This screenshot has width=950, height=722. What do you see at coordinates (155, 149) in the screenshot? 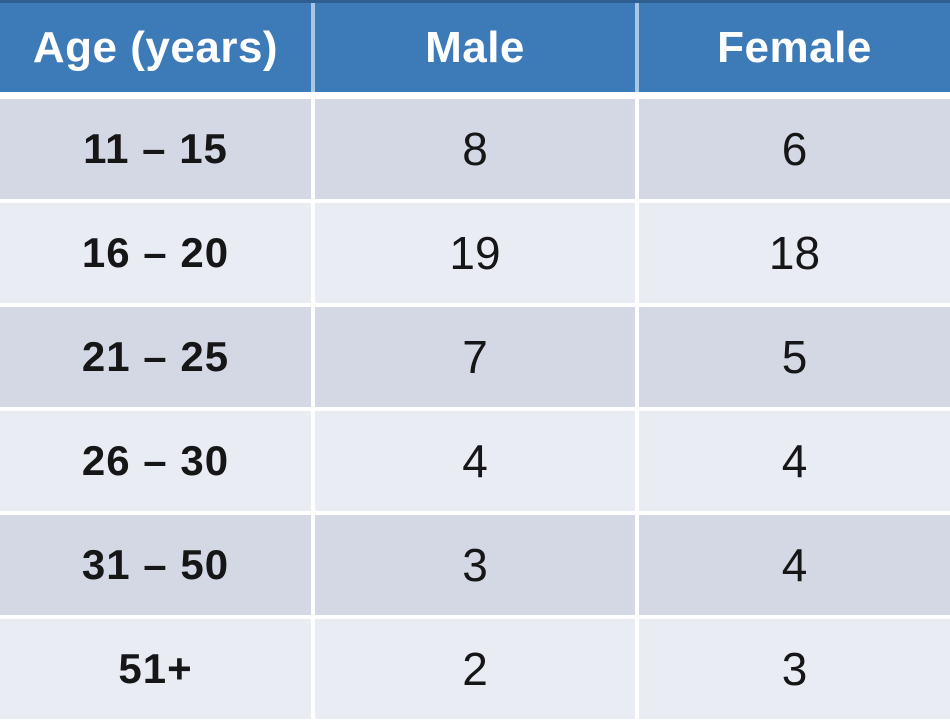
I see `age-cell: 11 – 15` at bounding box center [155, 149].